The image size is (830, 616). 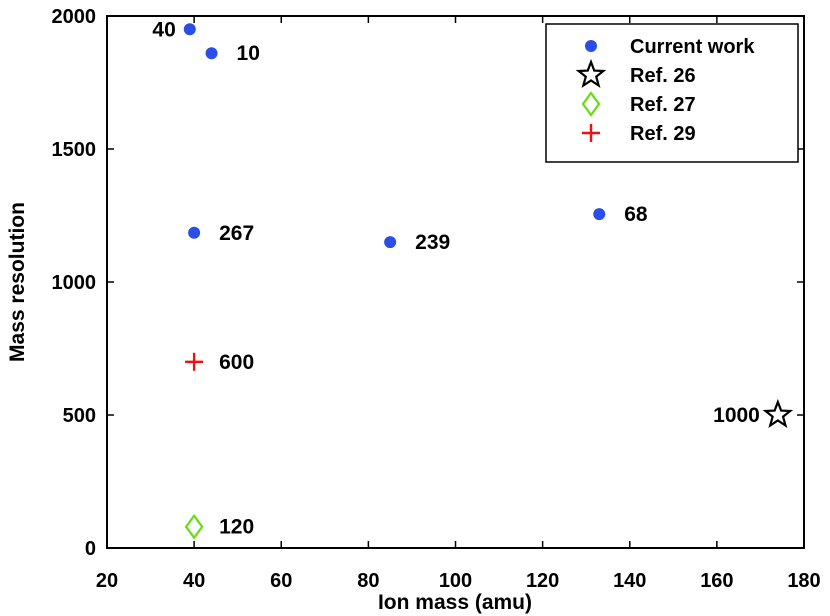 I want to click on y-tick-label: 1000, so click(x=74, y=283).